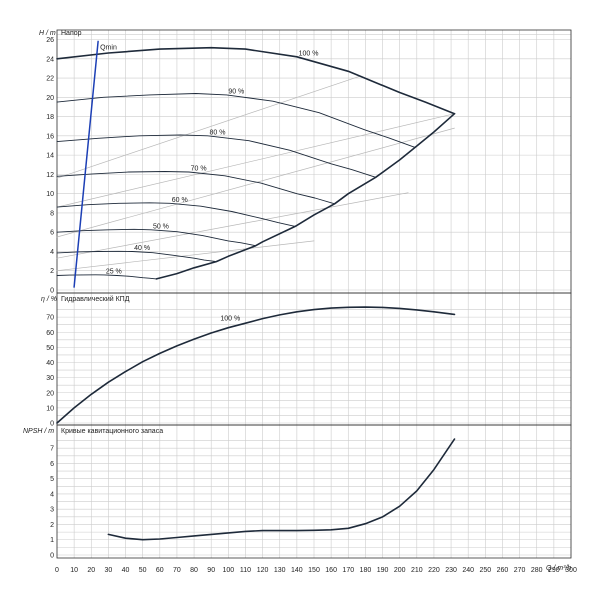  Describe the element at coordinates (211, 570) in the screenshot. I see `x-tick-label: 90` at that location.